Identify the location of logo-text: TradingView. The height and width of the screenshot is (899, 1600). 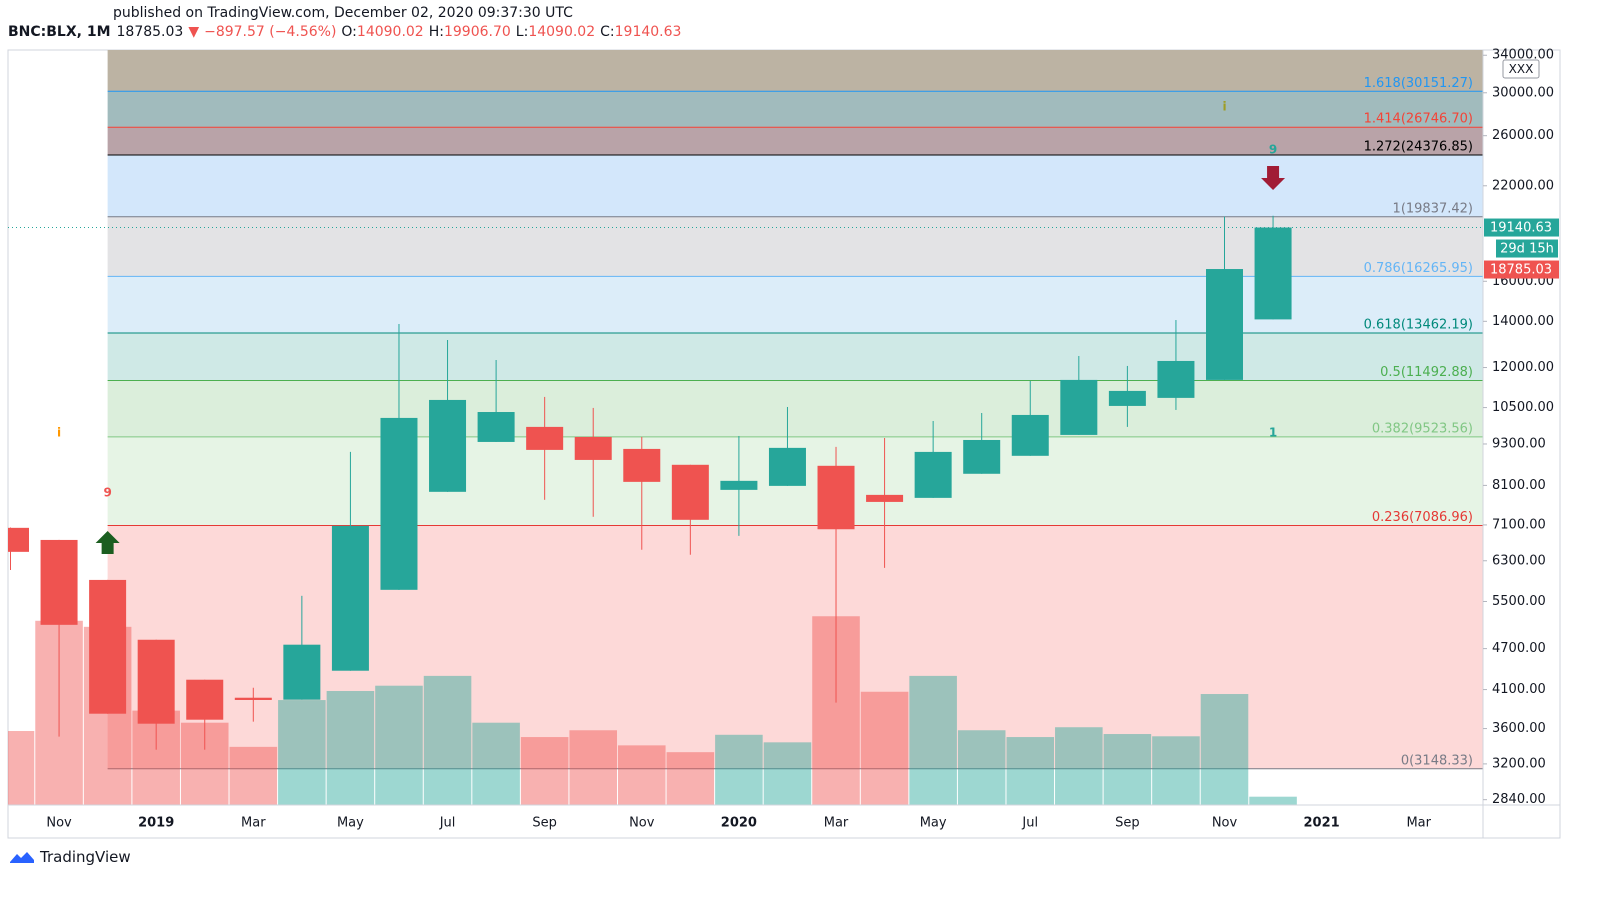
(85, 857).